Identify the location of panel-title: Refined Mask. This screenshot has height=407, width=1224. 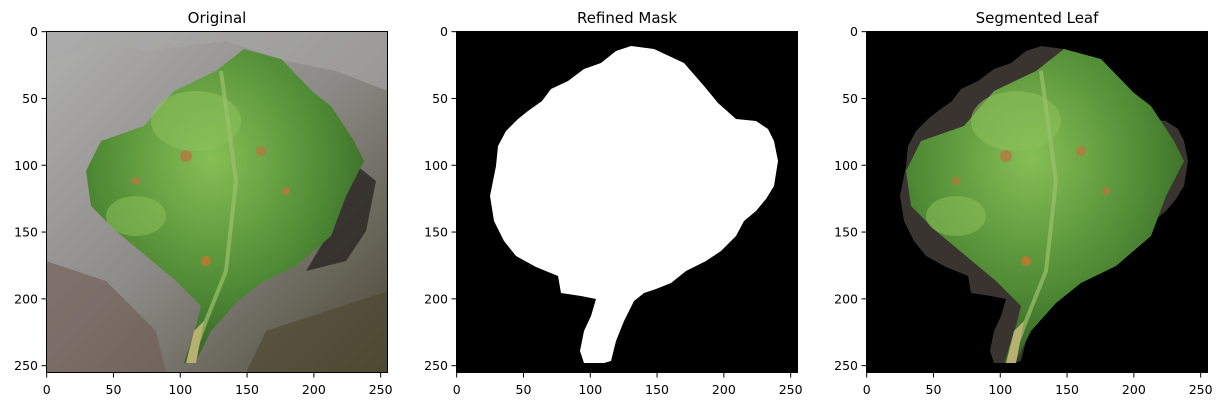
(627, 18).